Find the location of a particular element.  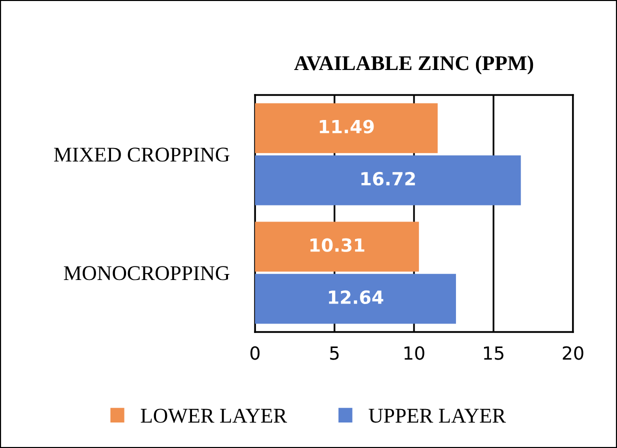

data-label: 12.64 is located at coordinates (356, 297).